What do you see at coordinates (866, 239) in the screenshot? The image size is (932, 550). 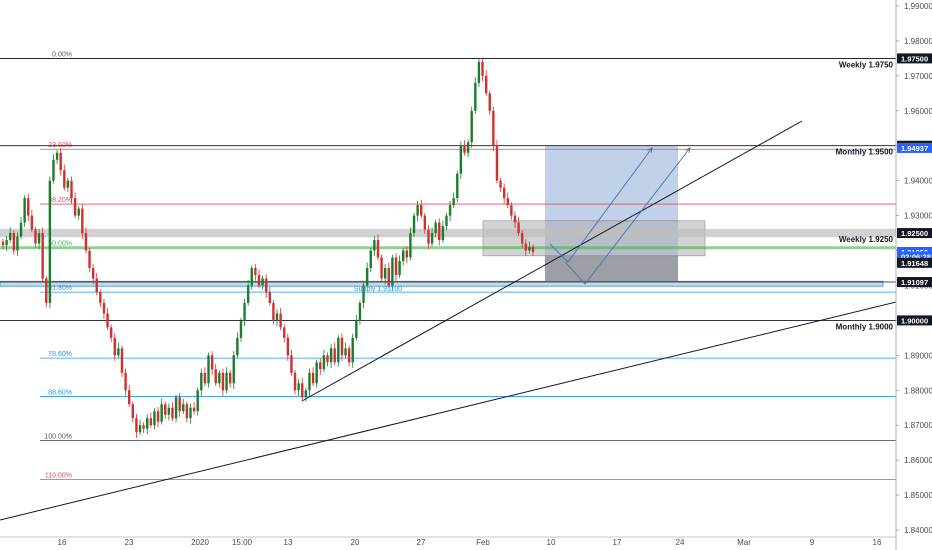 I see `level-label: Weekly 1.9250` at bounding box center [866, 239].